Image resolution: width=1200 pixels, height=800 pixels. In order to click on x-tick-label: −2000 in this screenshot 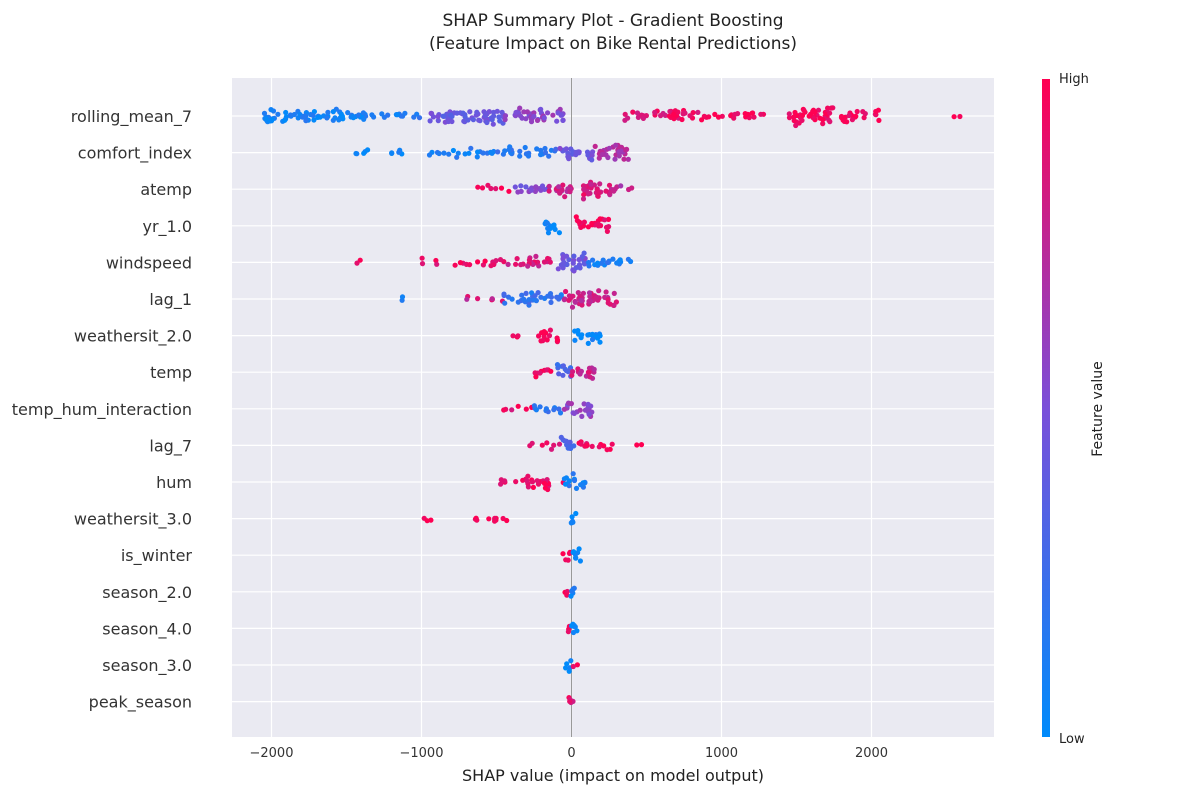, I will do `click(272, 753)`.